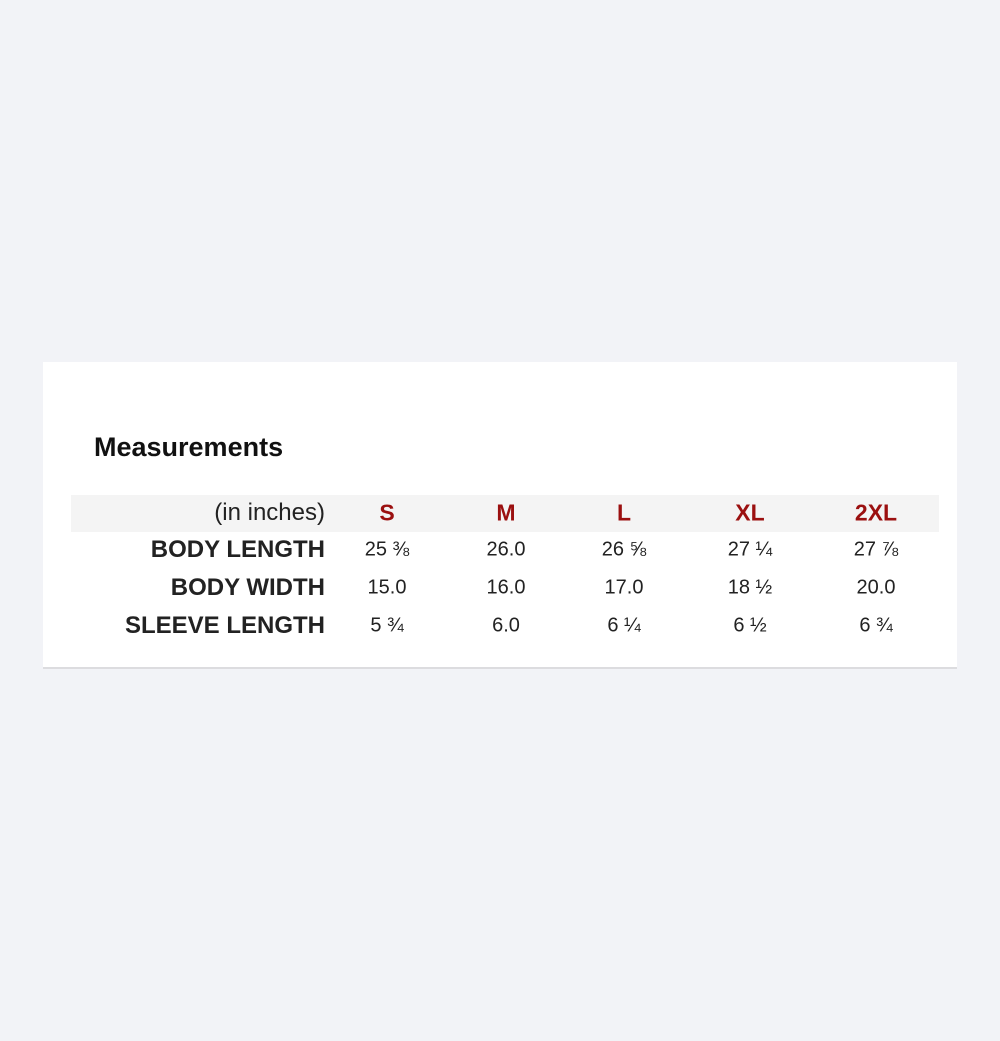 The width and height of the screenshot is (1000, 1041). I want to click on table-cell: 6 ¾, so click(876, 625).